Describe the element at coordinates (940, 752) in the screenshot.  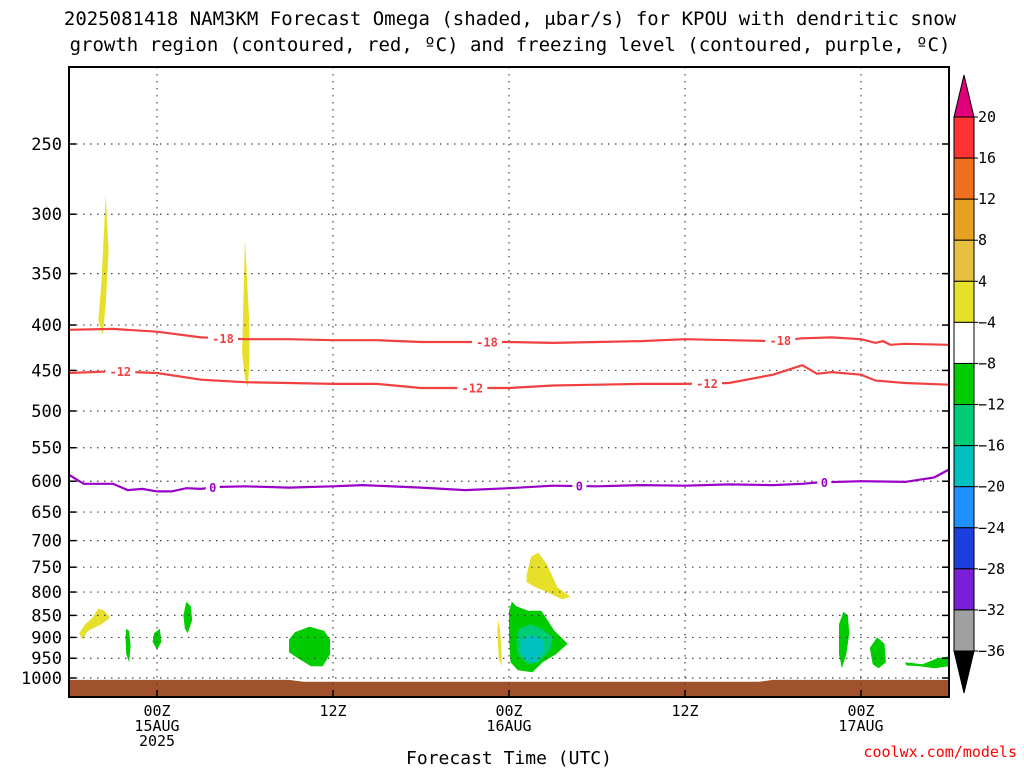
I see `credit-link: coolwx.com/models` at that location.